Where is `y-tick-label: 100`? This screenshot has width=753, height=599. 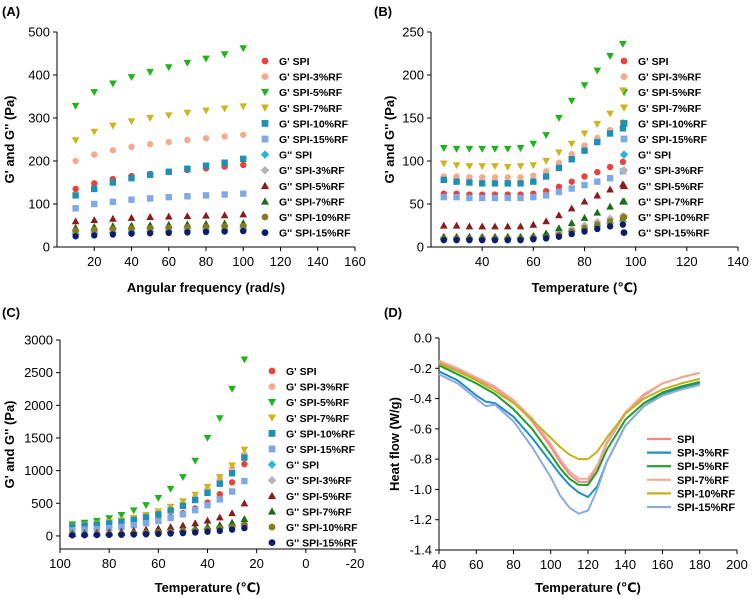 y-tick-label: 100 is located at coordinates (39, 204).